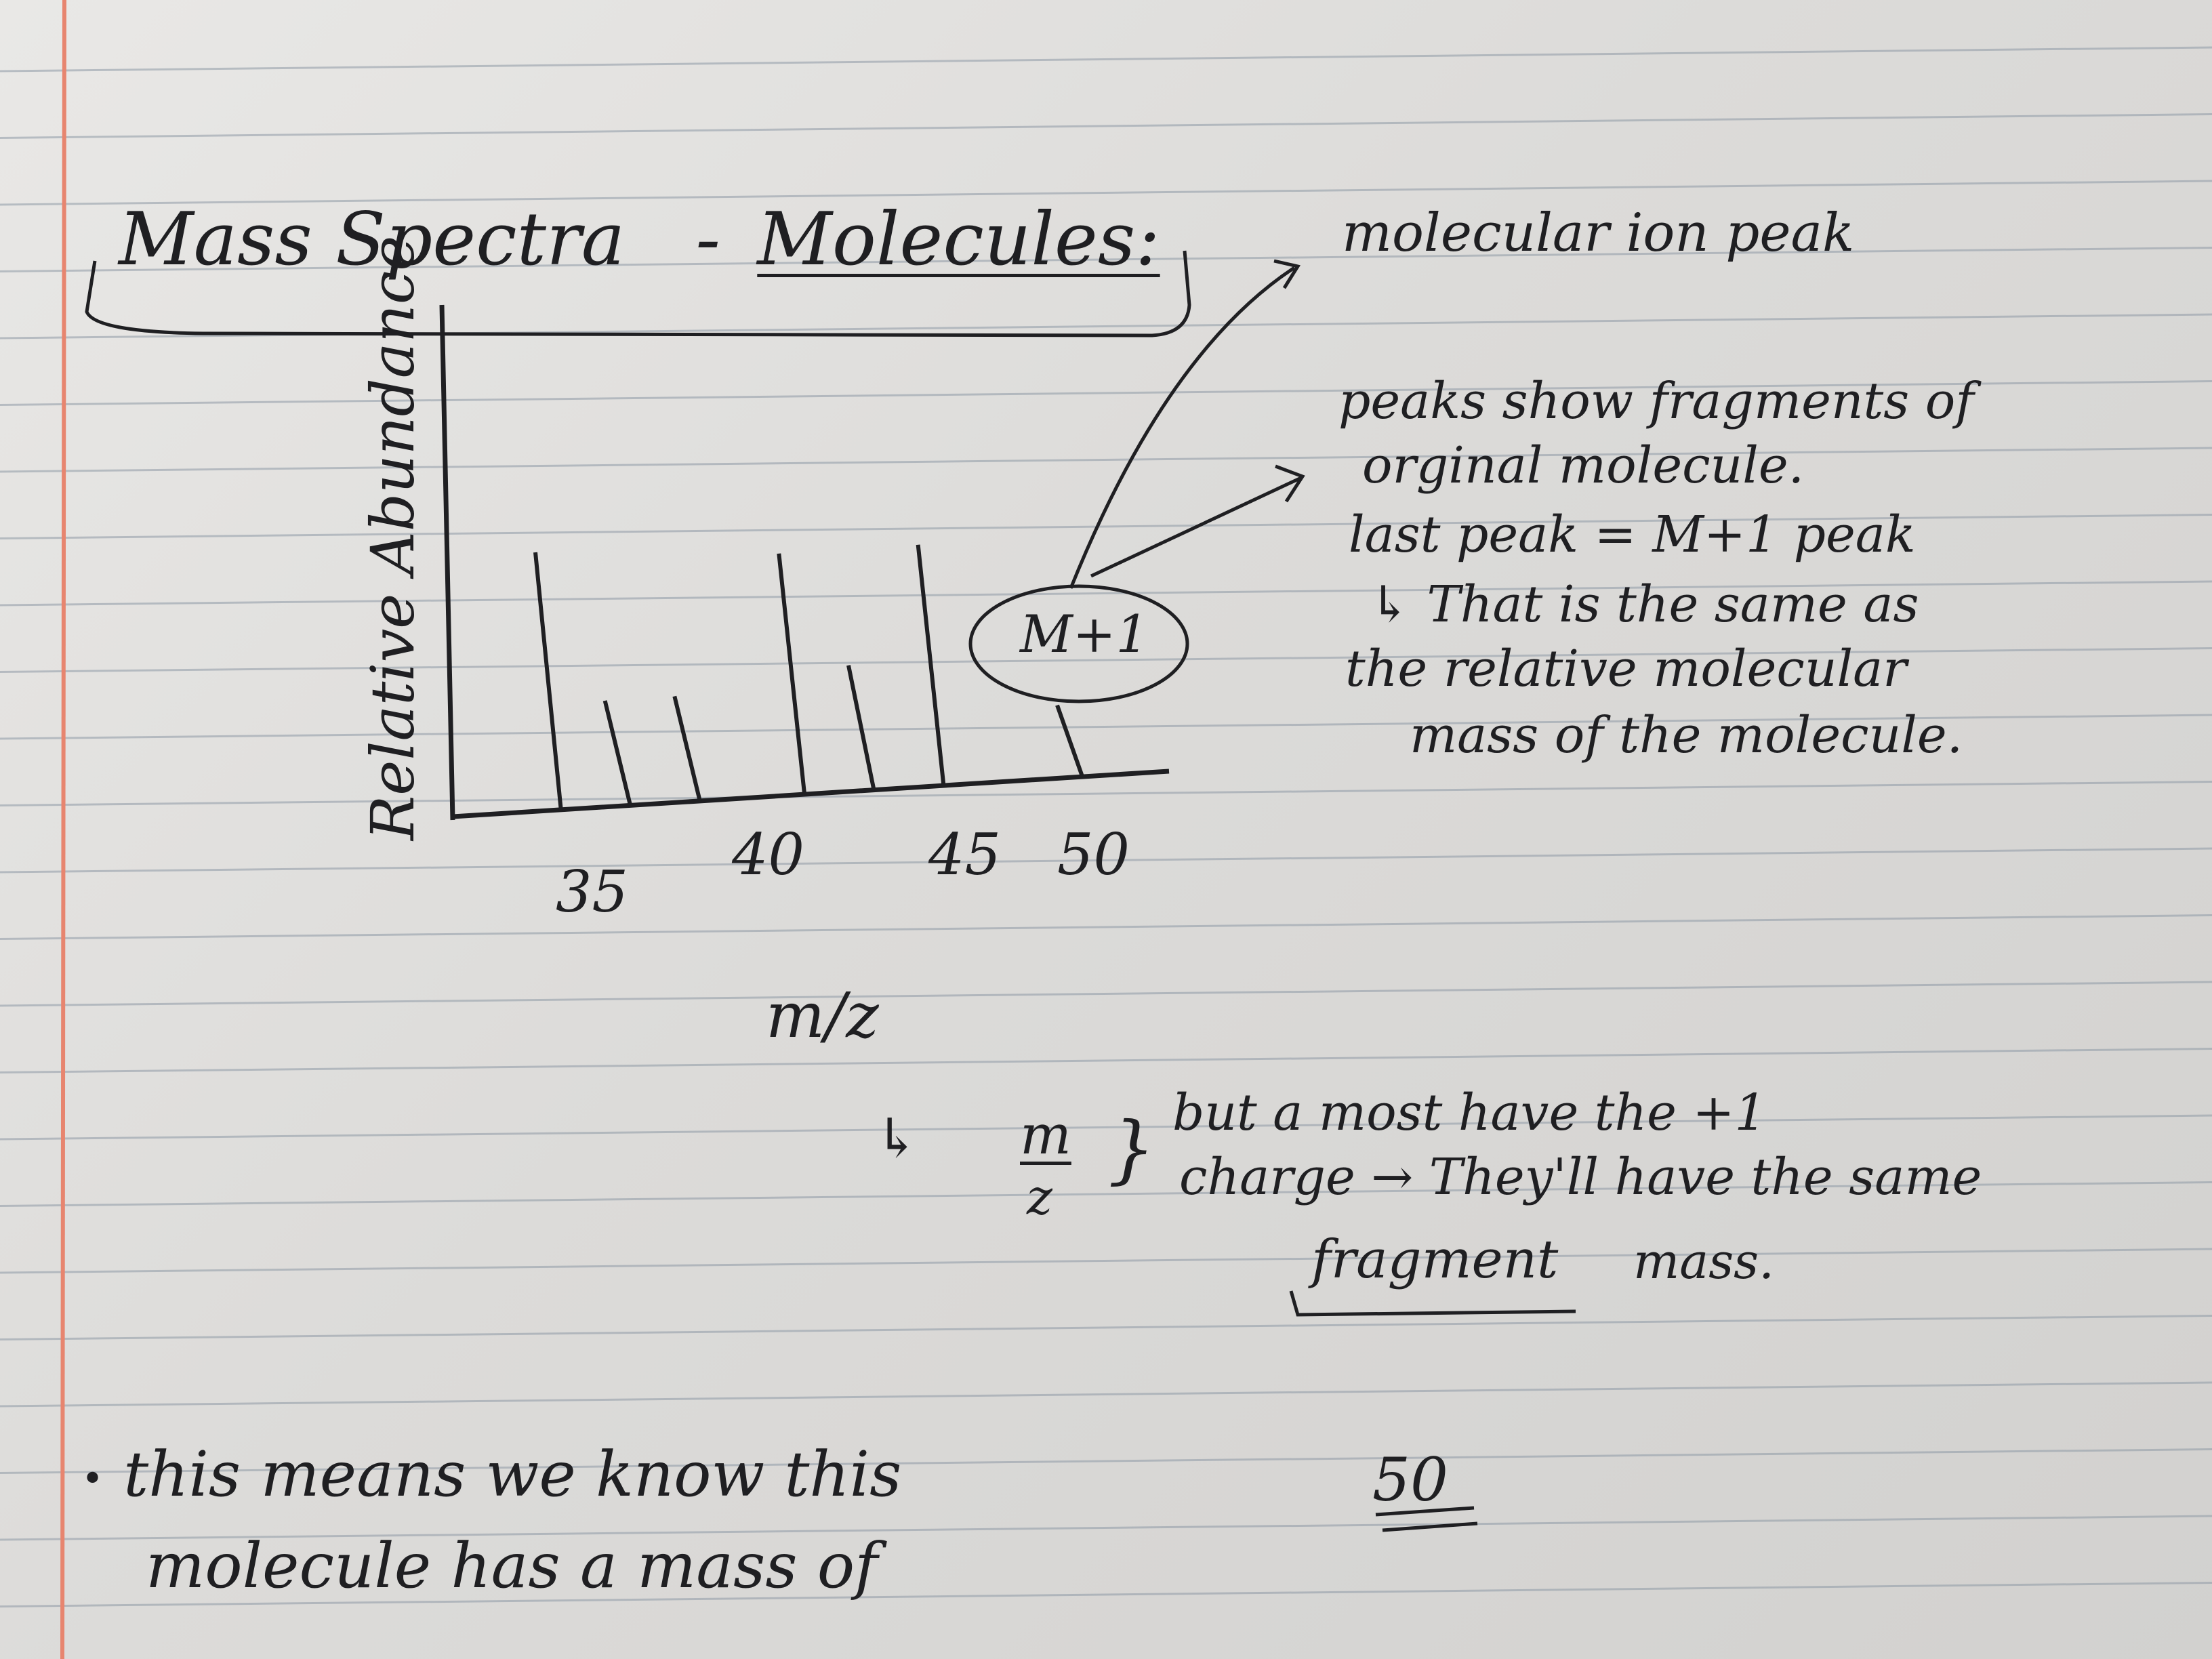  What do you see at coordinates (809, 678) in the screenshot?
I see `peak-bars` at bounding box center [809, 678].